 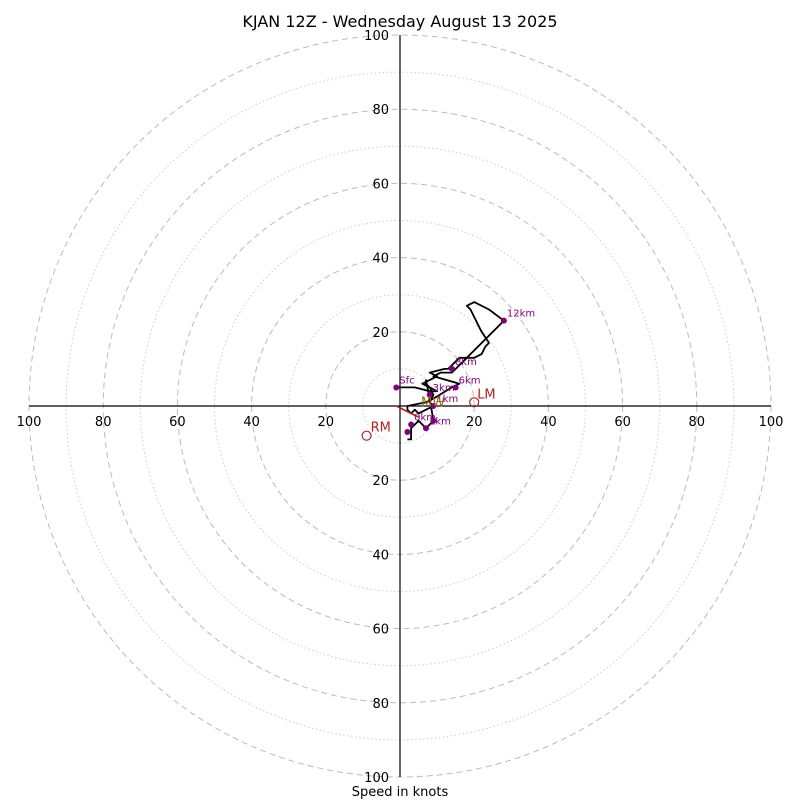 I want to click on x-tick-left-60: 60, so click(x=177, y=422).